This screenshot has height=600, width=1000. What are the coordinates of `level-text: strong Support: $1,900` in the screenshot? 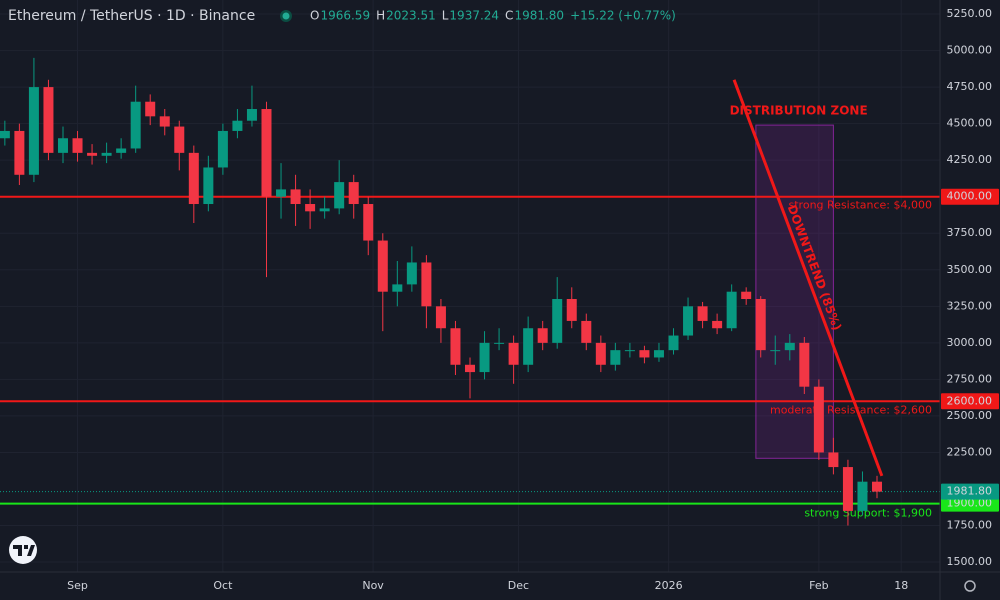 It's located at (868, 513).